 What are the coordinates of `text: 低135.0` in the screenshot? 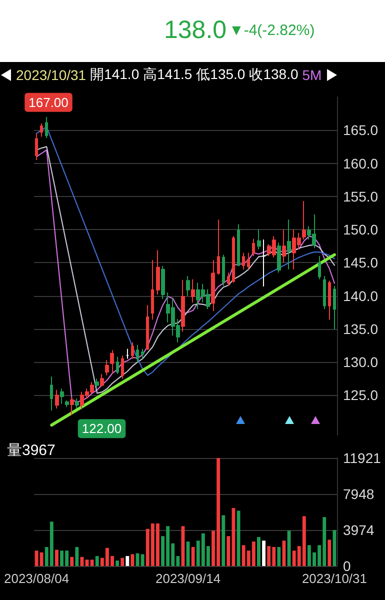 It's located at (221, 75).